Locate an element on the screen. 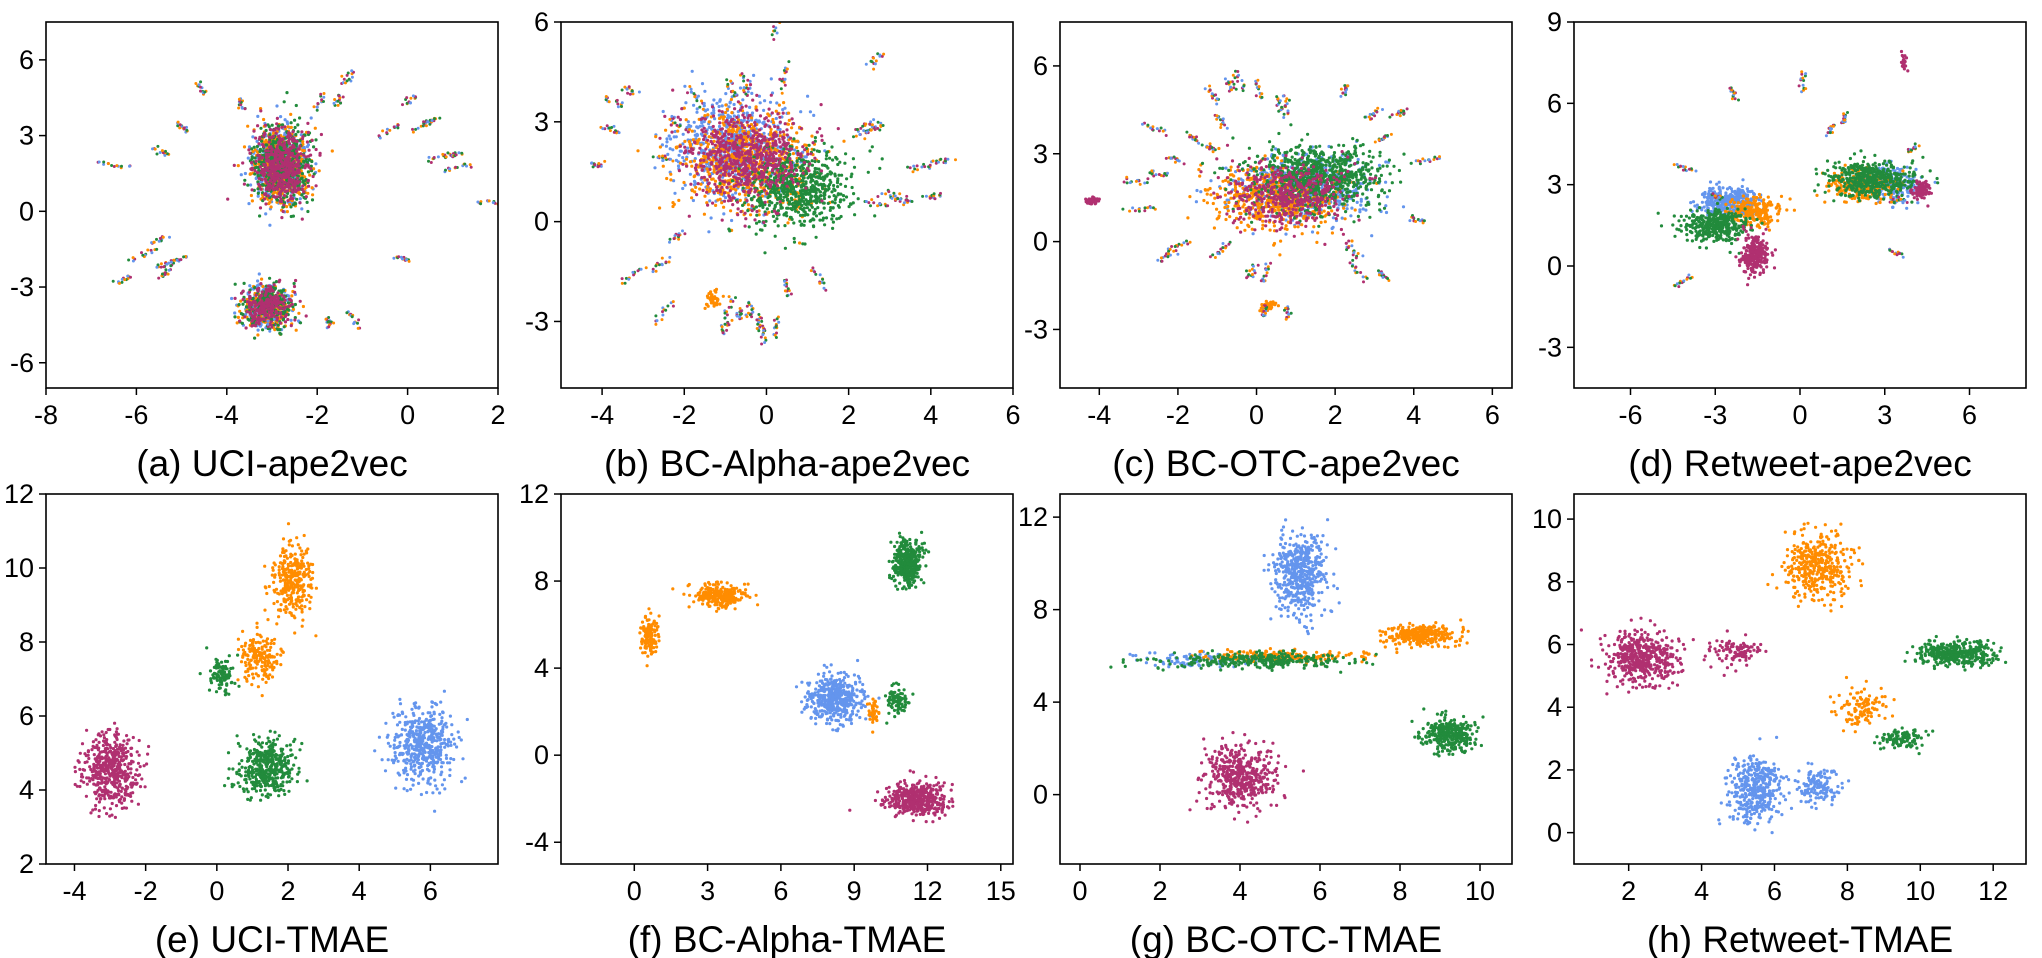 The height and width of the screenshot is (958, 2042). x-tick-label: 2 is located at coordinates (497, 415).